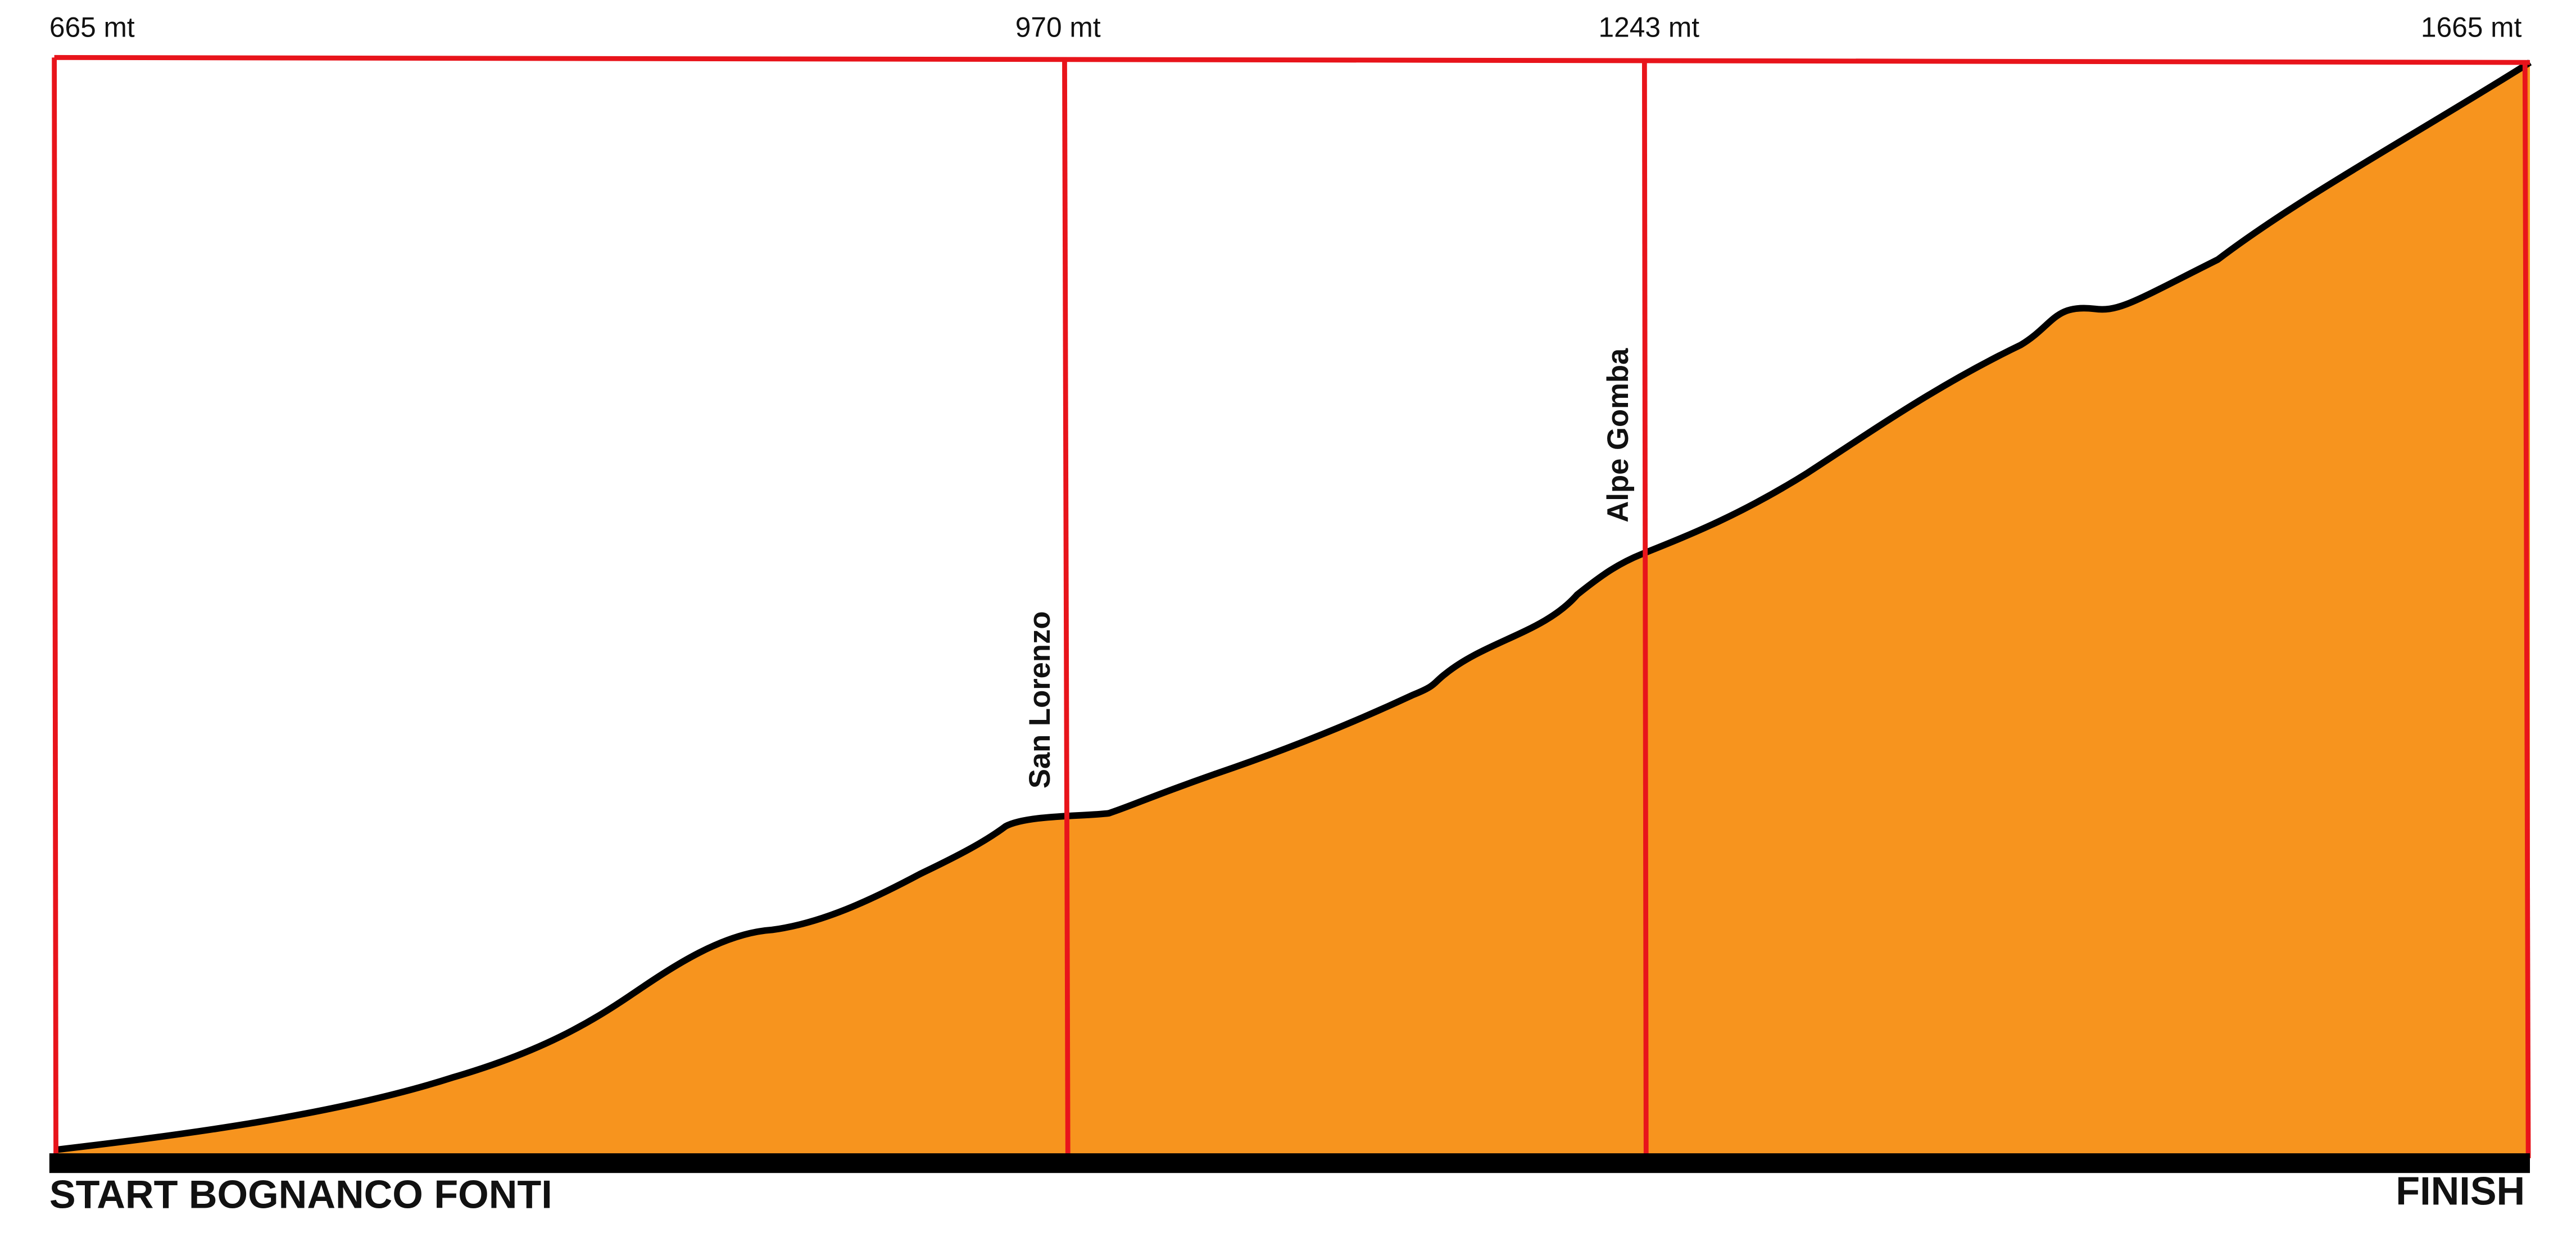 This screenshot has width=2576, height=1242. I want to click on waypoint-label: San Lorenzo, so click(1039, 699).